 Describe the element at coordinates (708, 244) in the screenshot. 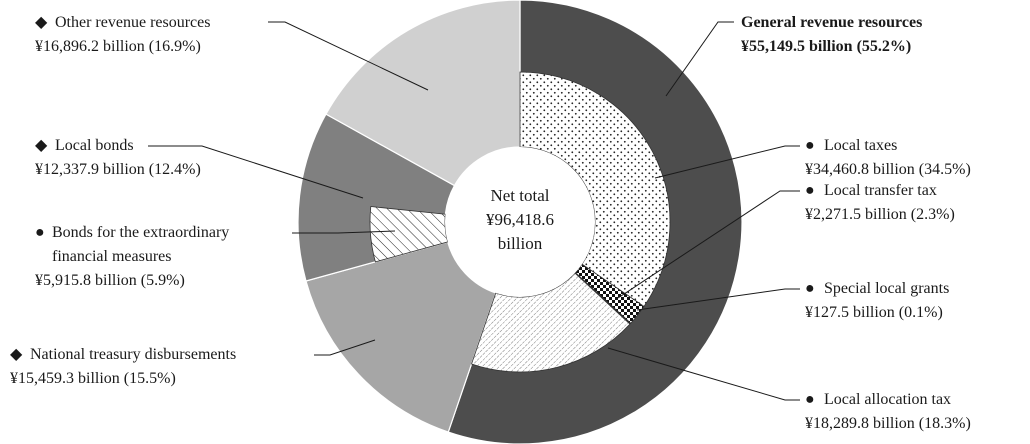

I see `leader-transfer` at that location.